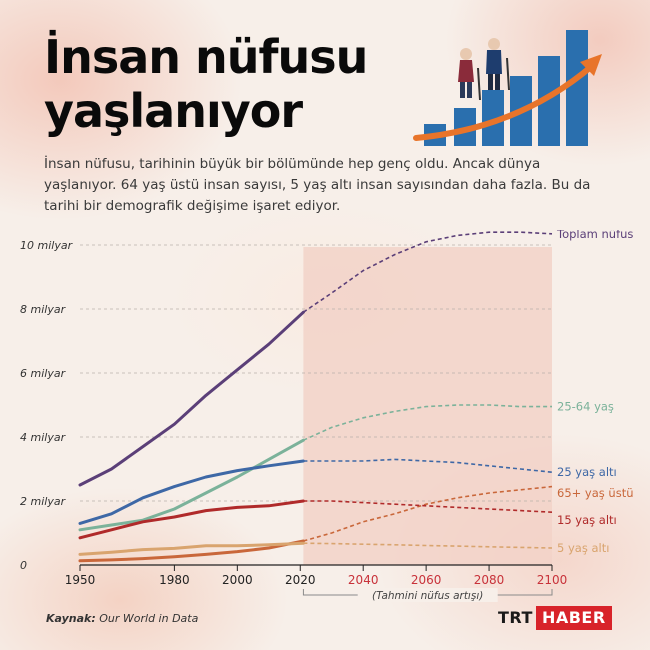  I want to click on rising-arrow, so click(504, 102).